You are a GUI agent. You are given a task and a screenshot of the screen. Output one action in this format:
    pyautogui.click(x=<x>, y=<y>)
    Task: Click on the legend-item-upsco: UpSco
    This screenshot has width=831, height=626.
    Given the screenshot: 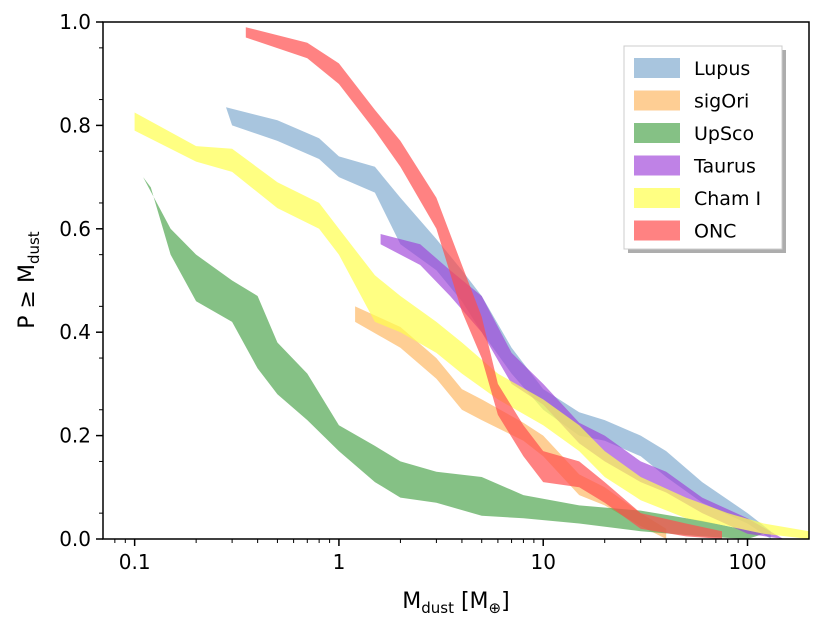 What is the action you would take?
    pyautogui.click(x=694, y=134)
    